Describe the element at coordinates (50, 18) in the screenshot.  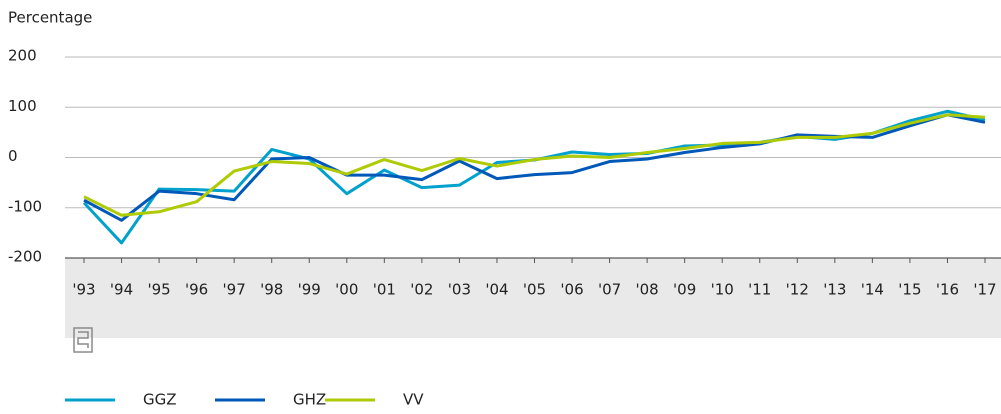
I see `y-axis-title: Percentage` at that location.